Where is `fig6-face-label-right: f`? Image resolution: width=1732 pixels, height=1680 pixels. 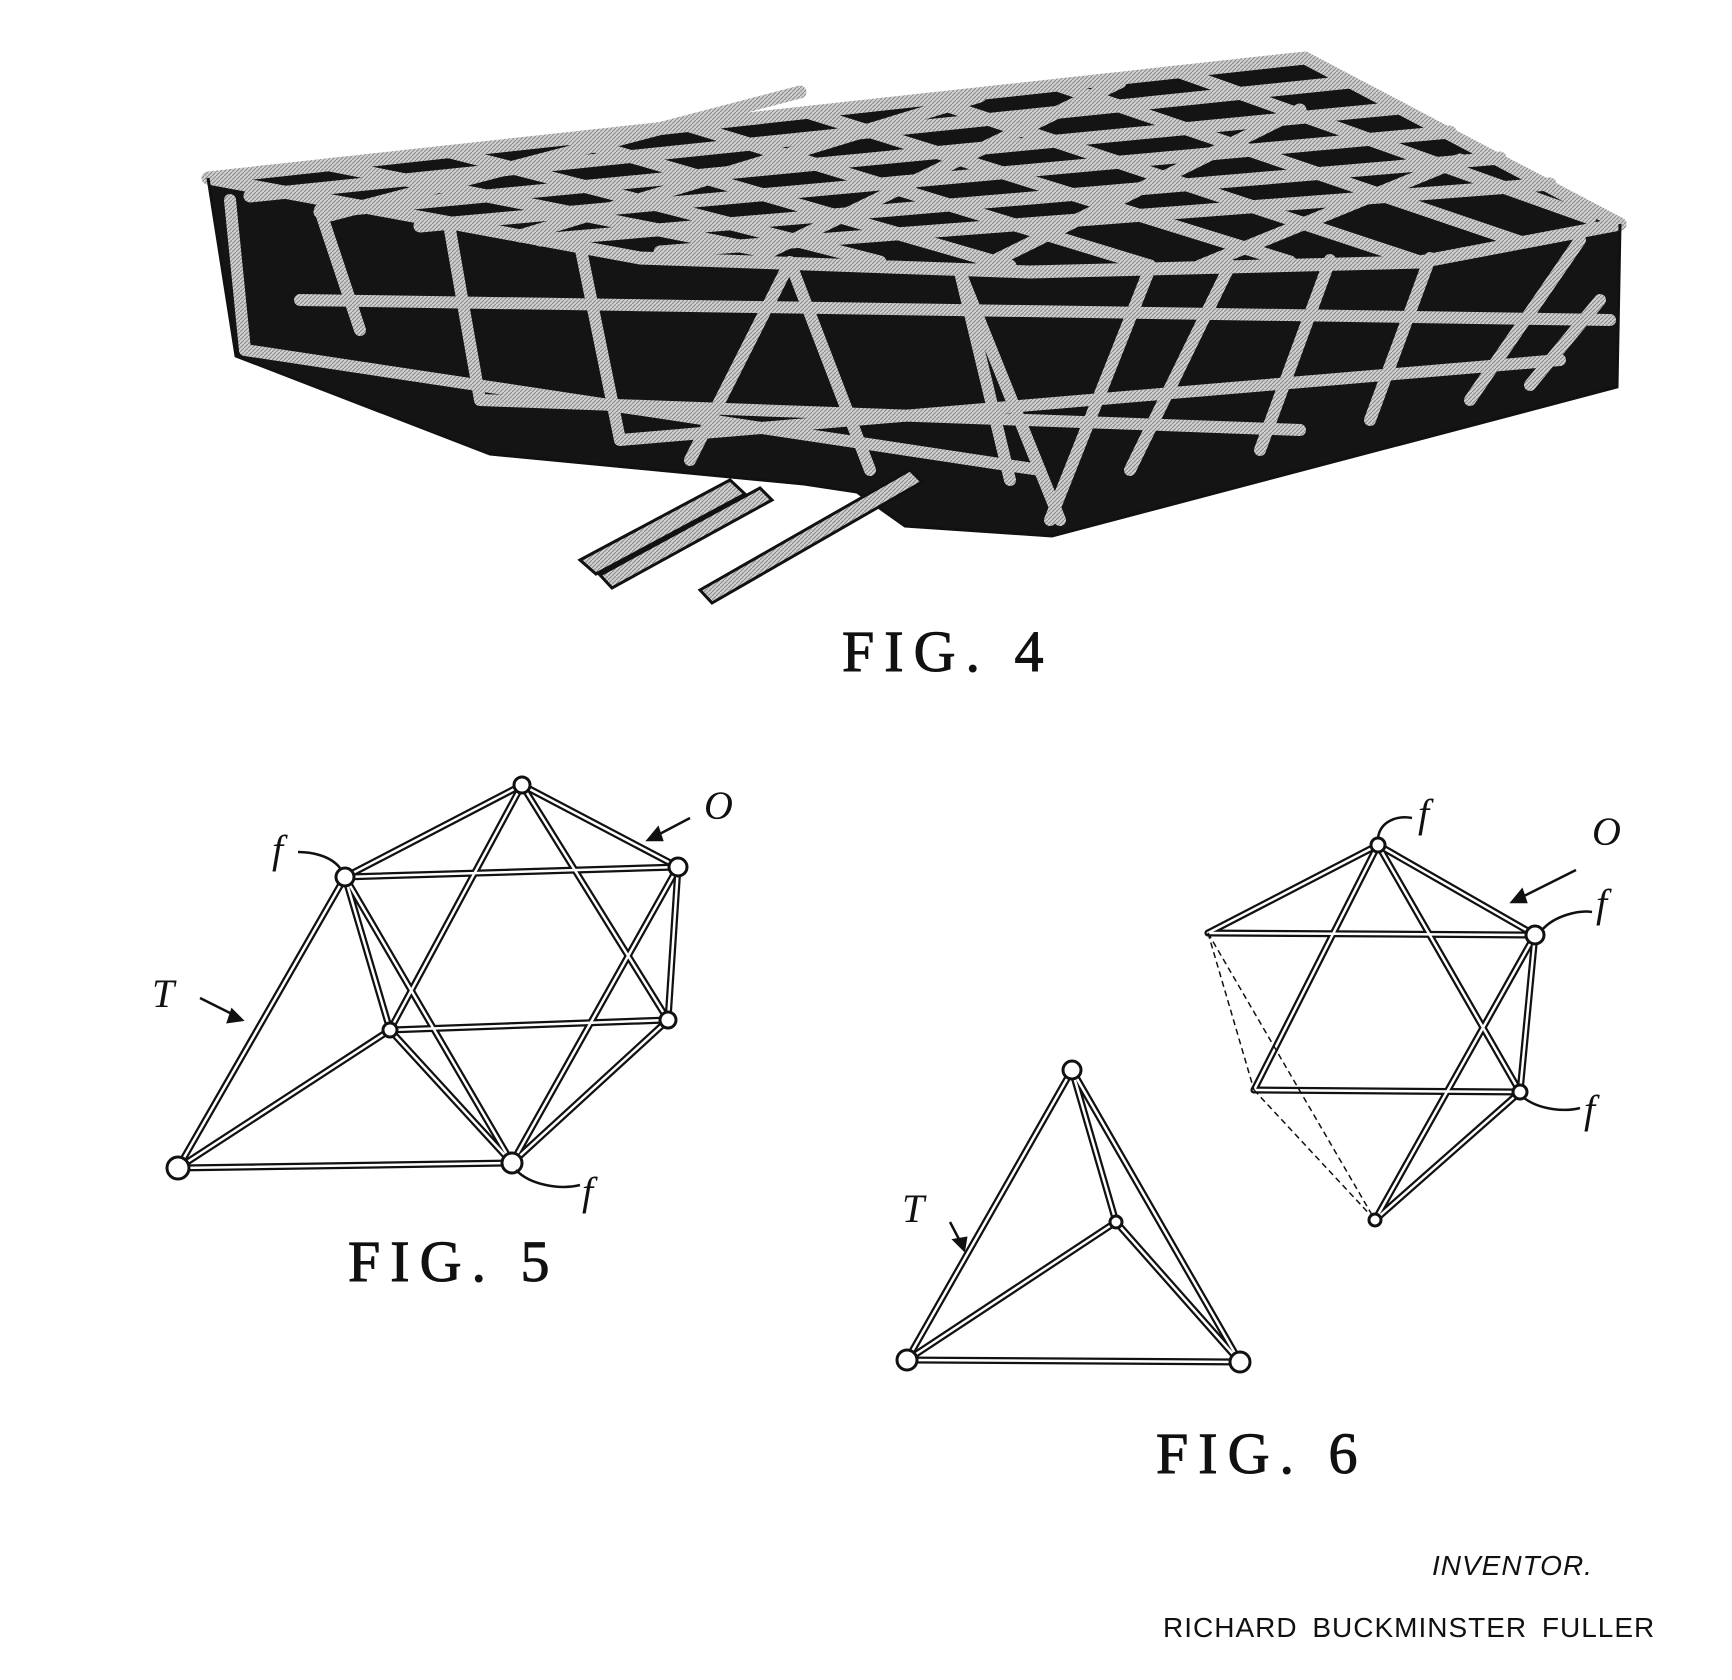
fig6-face-label-right: f is located at coordinates (1602, 903).